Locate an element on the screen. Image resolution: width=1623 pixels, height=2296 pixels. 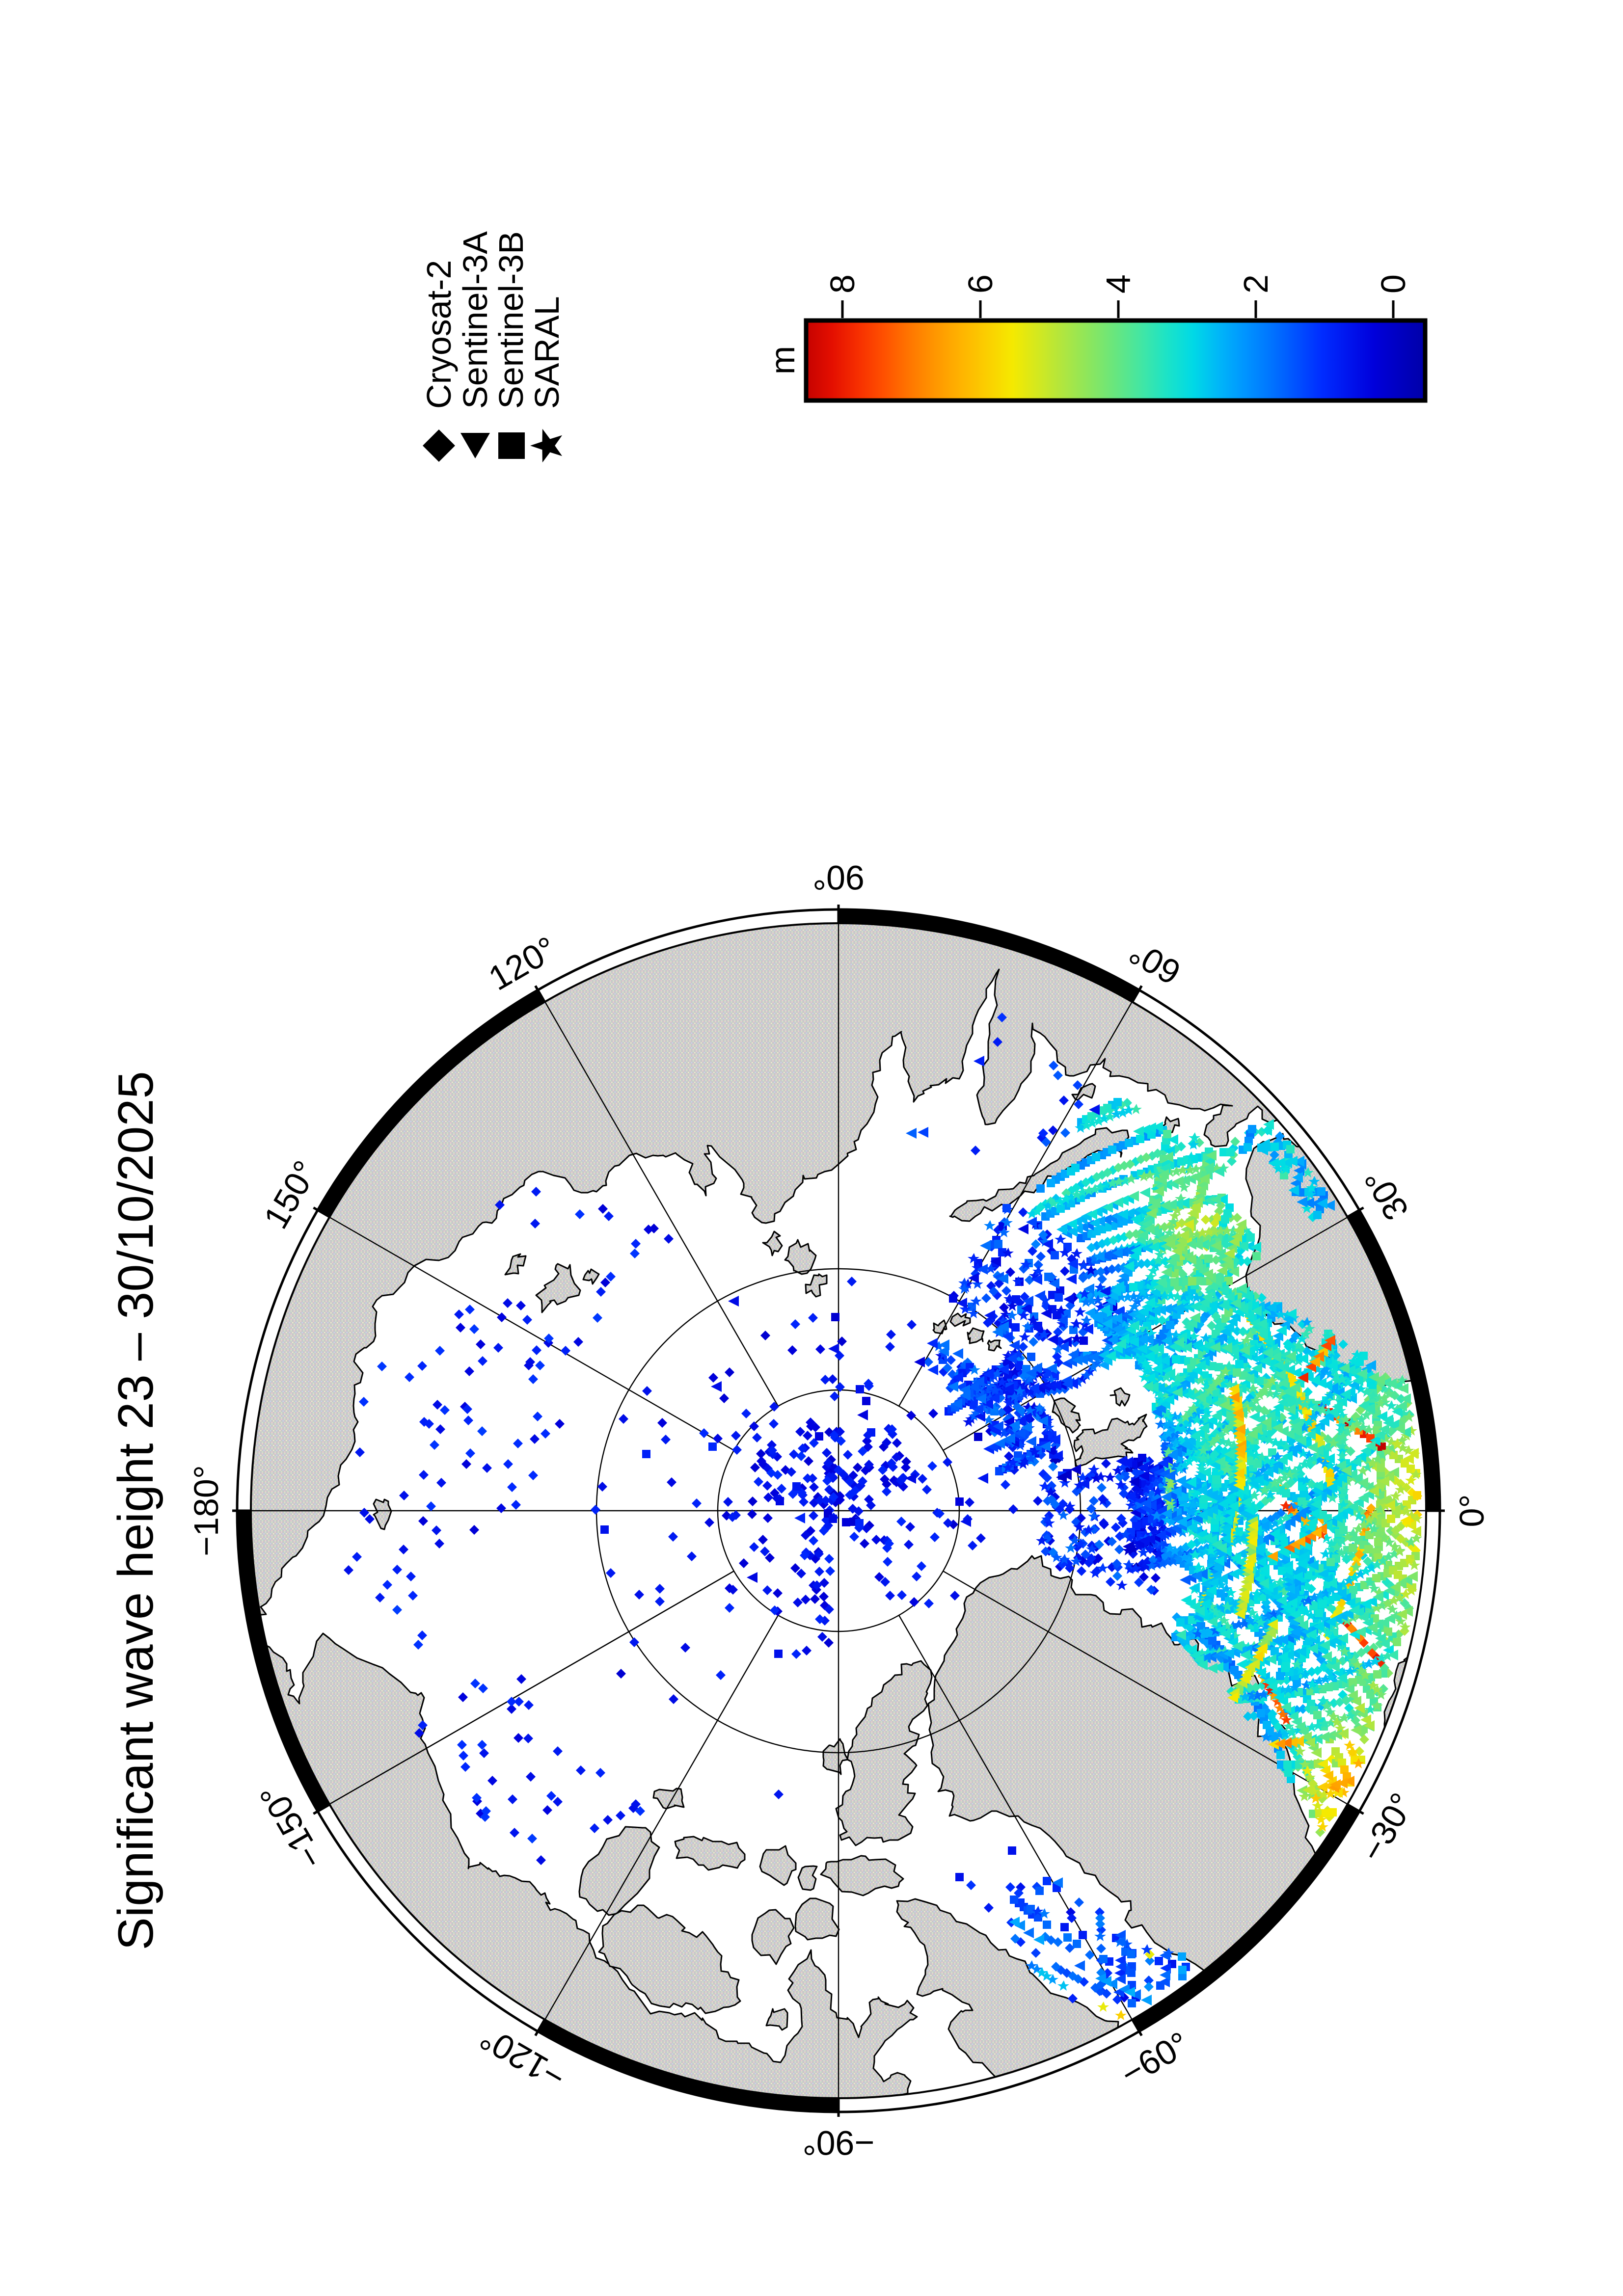
svg-text: −90° is located at coordinates (839, 2143).